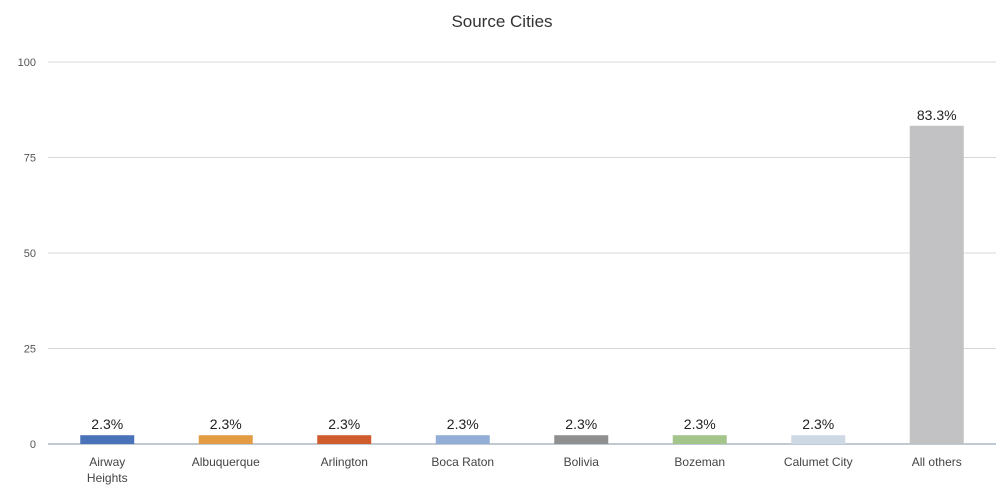  I want to click on y-tick-label: 100, so click(27, 63).